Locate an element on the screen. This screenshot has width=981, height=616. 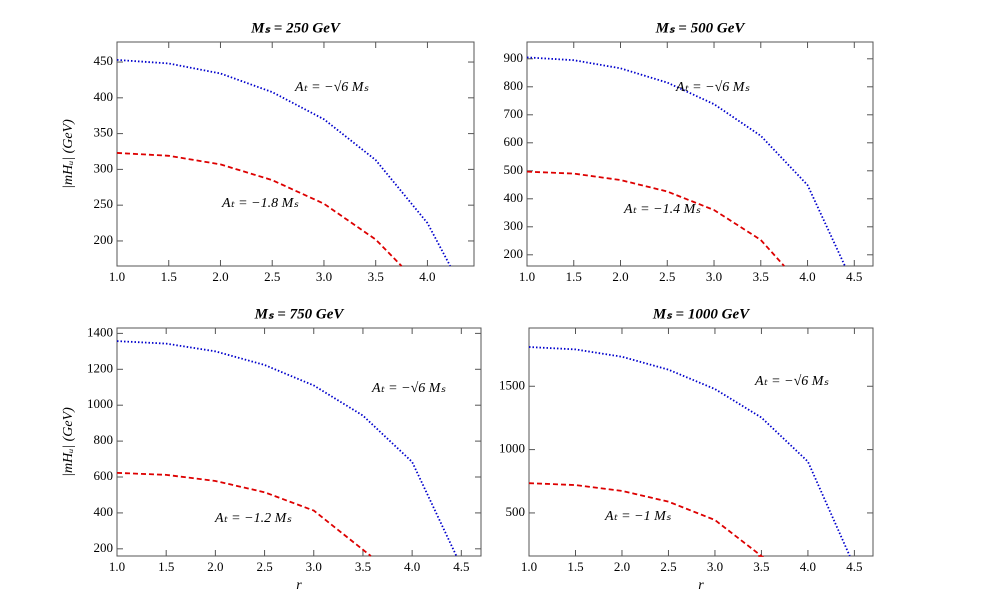
panel-title: Mₛ = 250 GeV is located at coordinates (296, 28).